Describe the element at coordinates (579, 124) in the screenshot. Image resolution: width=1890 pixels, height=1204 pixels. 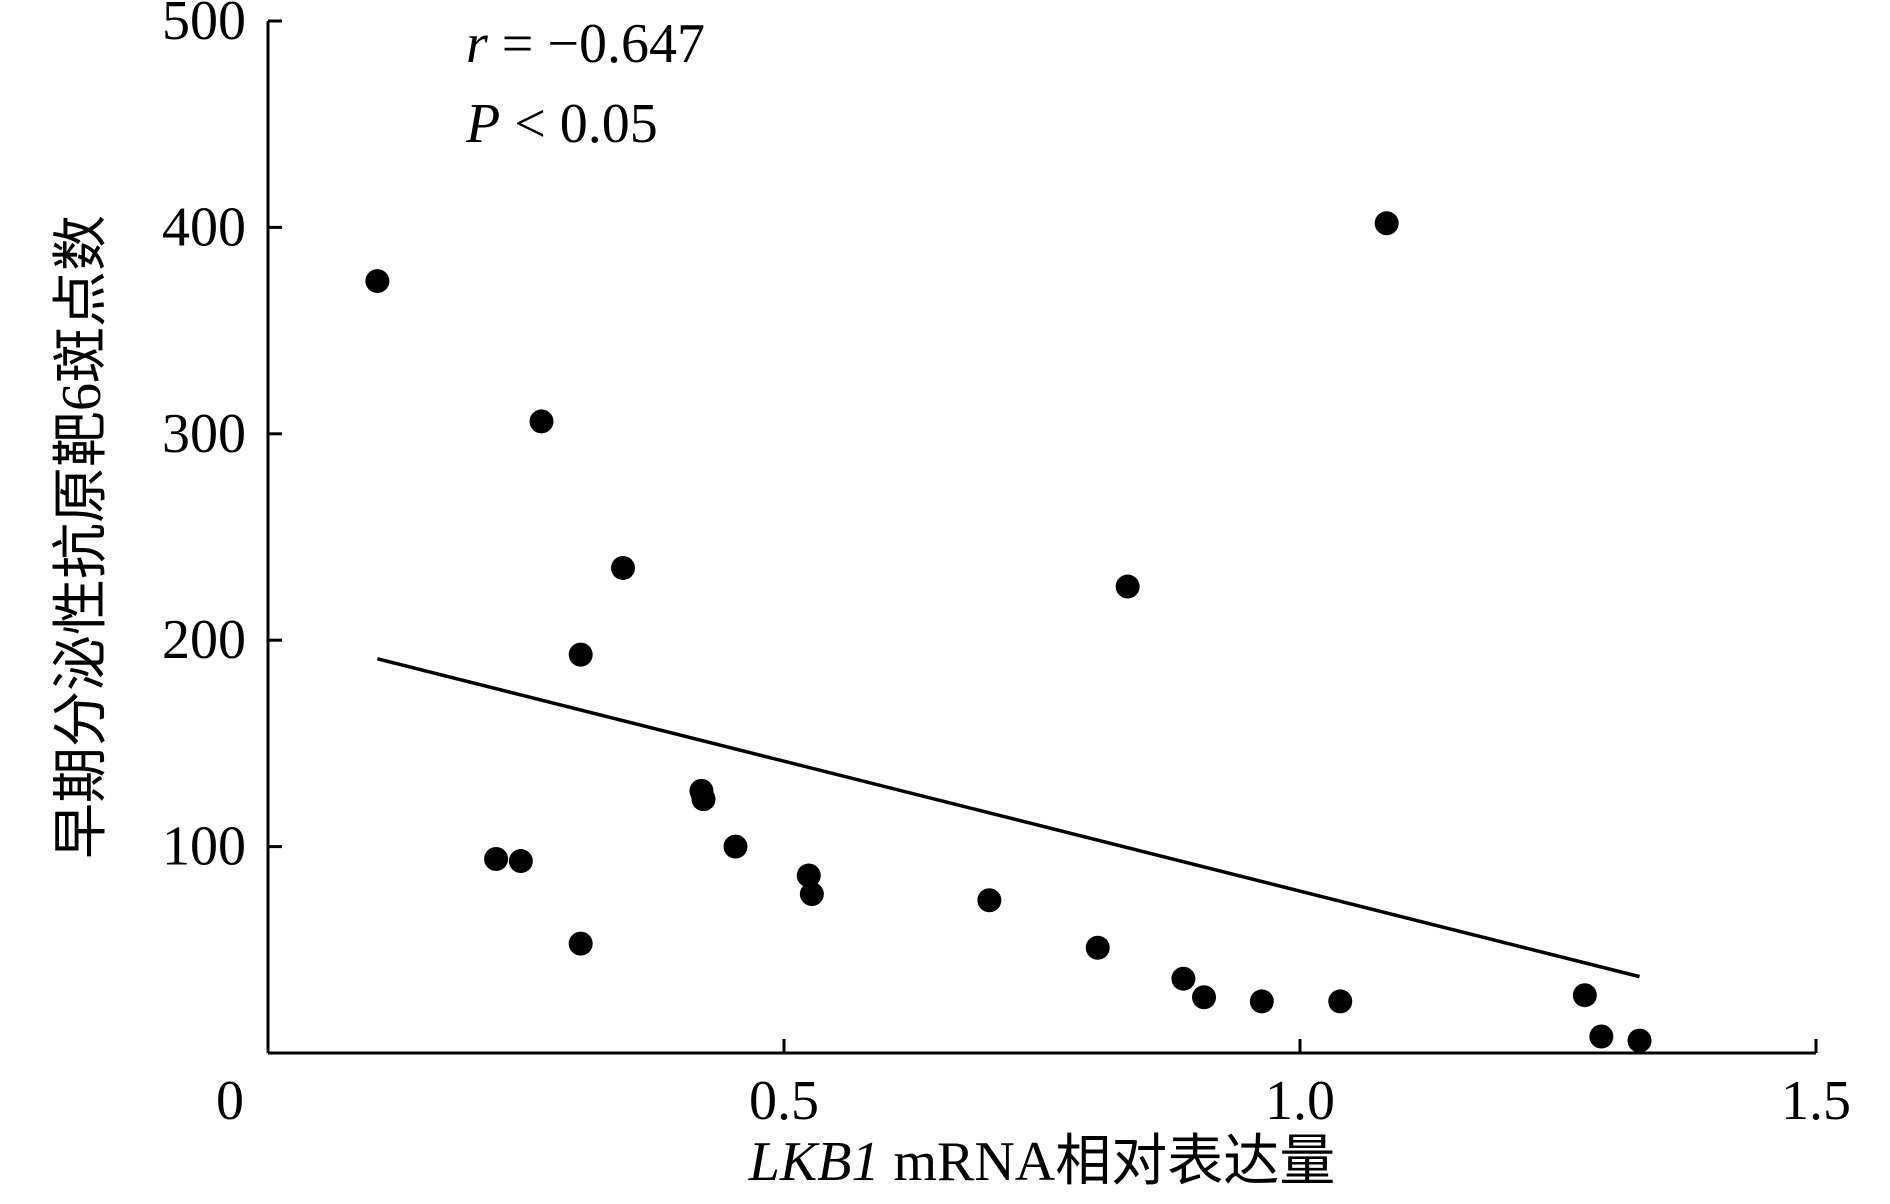
I see `annotation-text: < 0.05` at that location.